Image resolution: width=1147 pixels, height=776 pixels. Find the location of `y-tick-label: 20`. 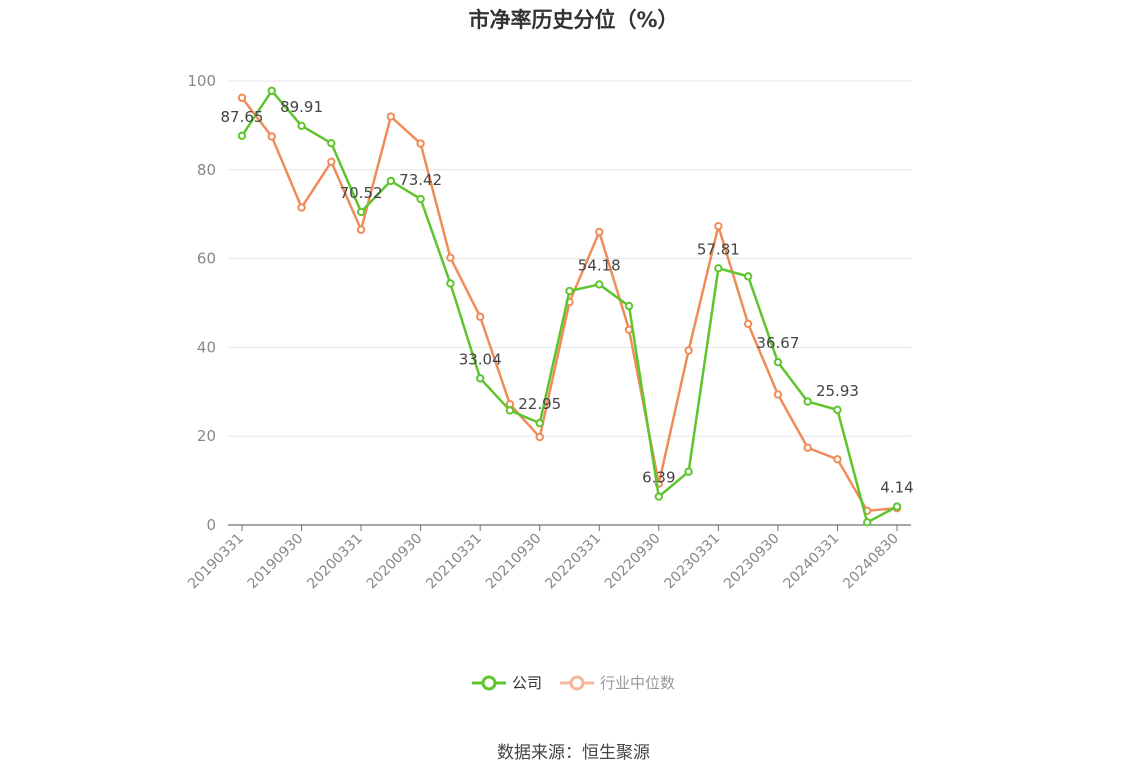

y-tick-label: 20 is located at coordinates (206, 436).